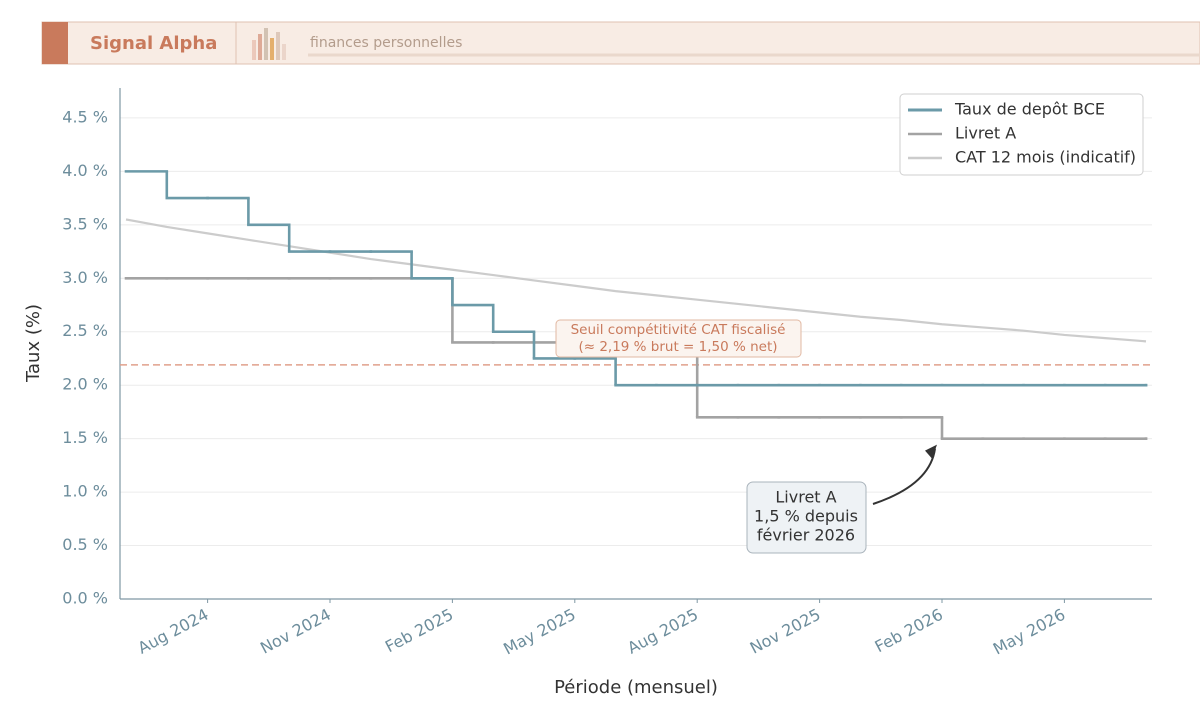 This screenshot has height=721, width=1200. I want to click on annotation-arrow, so click(904, 476).